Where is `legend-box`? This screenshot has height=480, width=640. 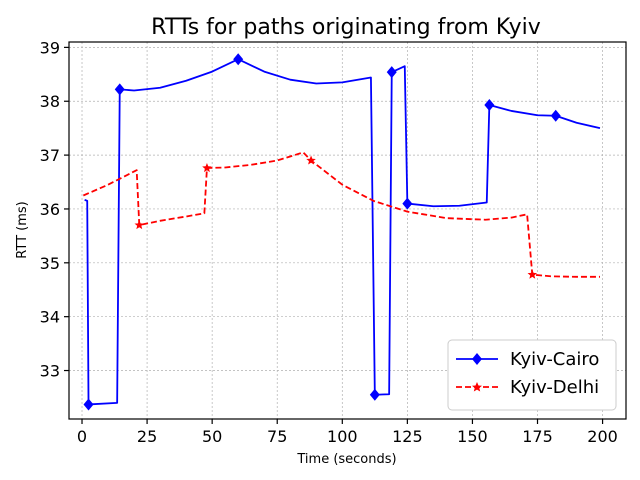
legend-box is located at coordinates (532, 375).